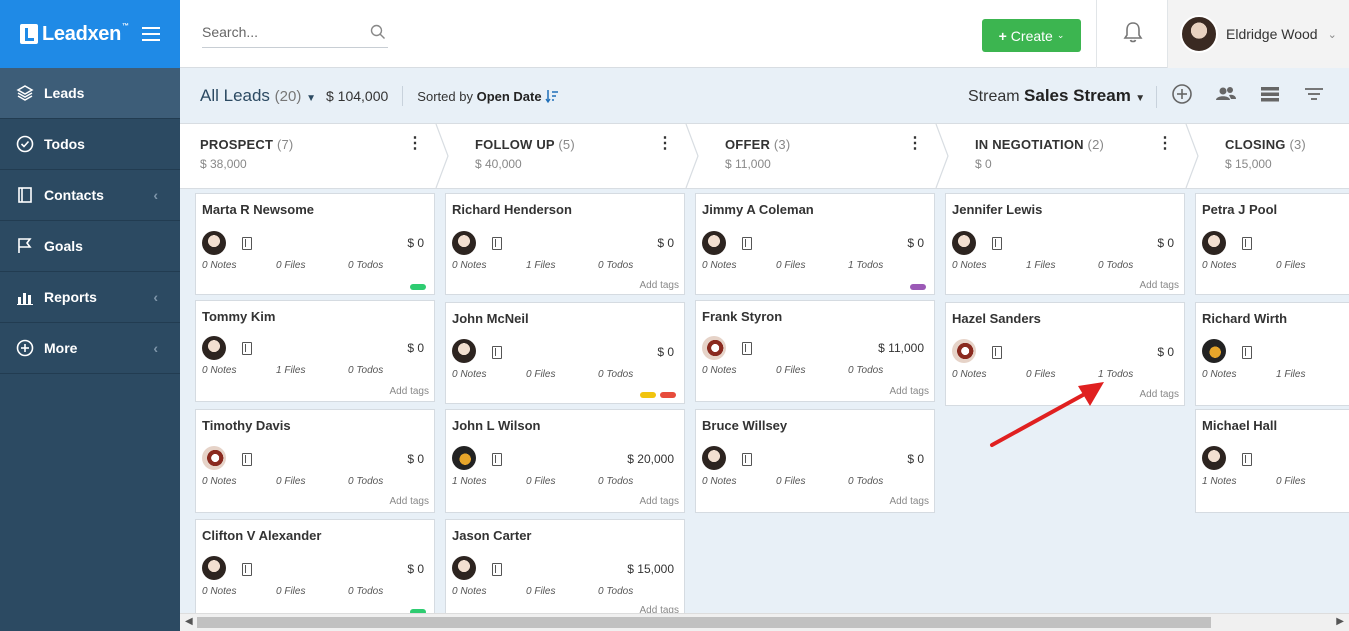  What do you see at coordinates (418, 287) in the screenshot?
I see `tag-green` at bounding box center [418, 287].